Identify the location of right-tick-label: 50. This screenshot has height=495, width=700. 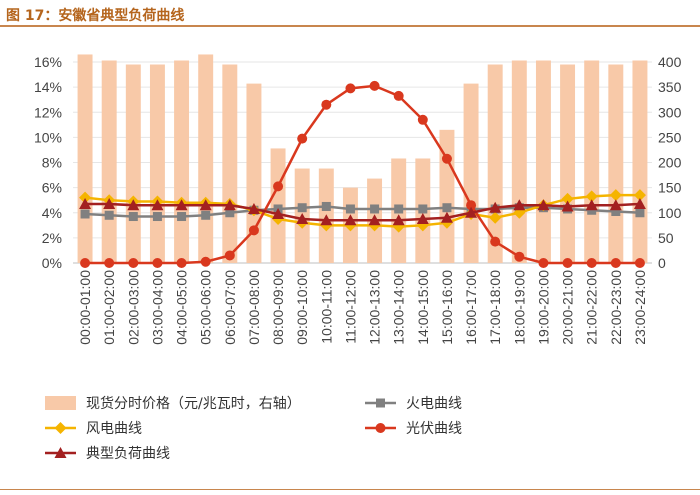
(666, 238).